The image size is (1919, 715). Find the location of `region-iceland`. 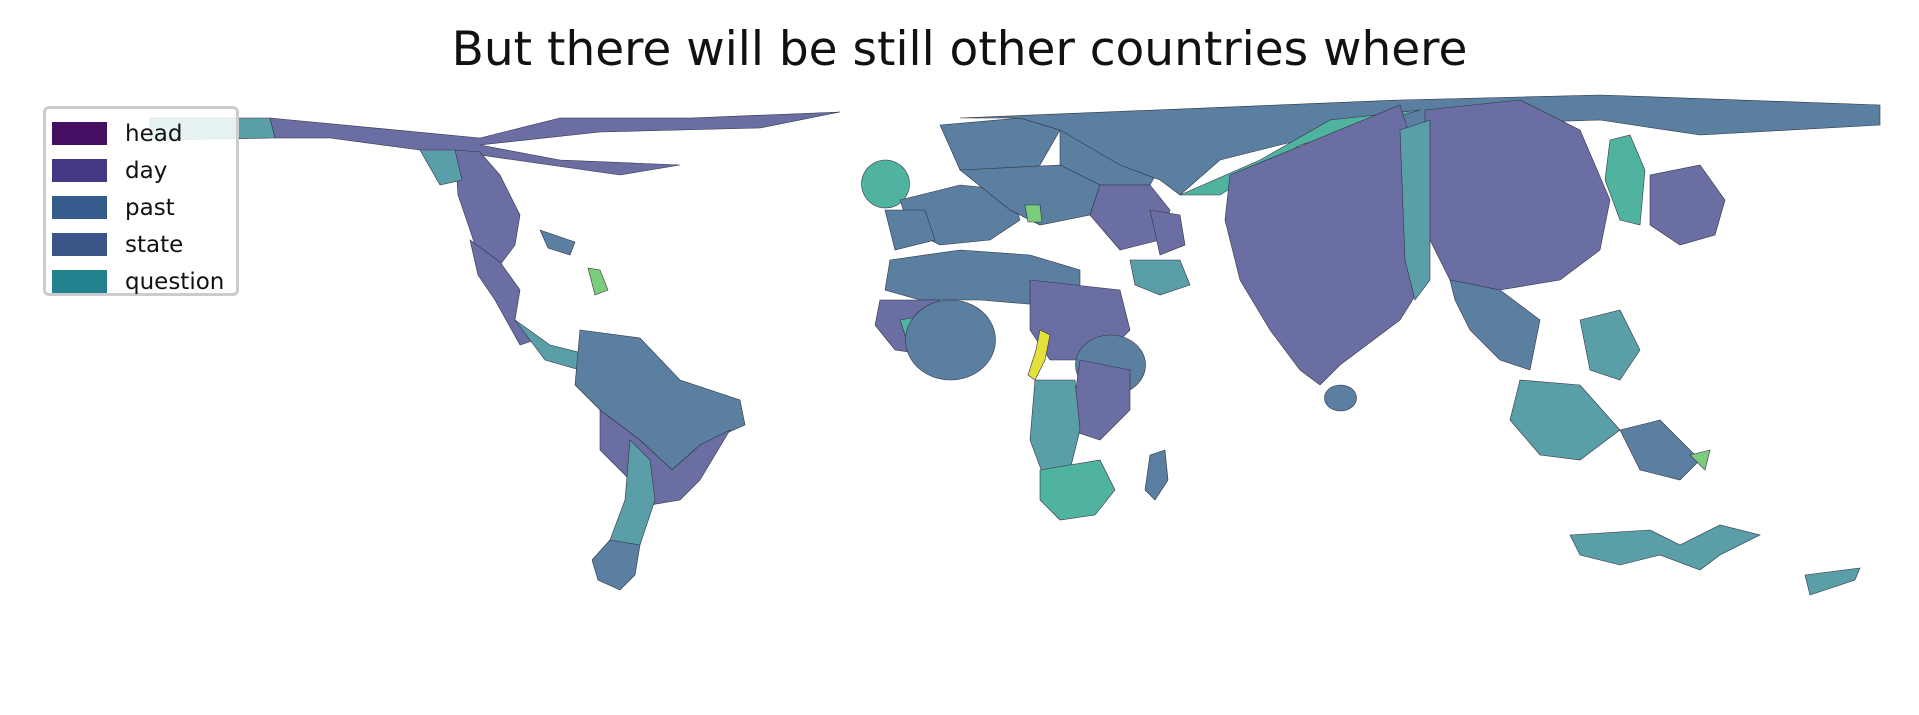

region-iceland is located at coordinates (885, 184).